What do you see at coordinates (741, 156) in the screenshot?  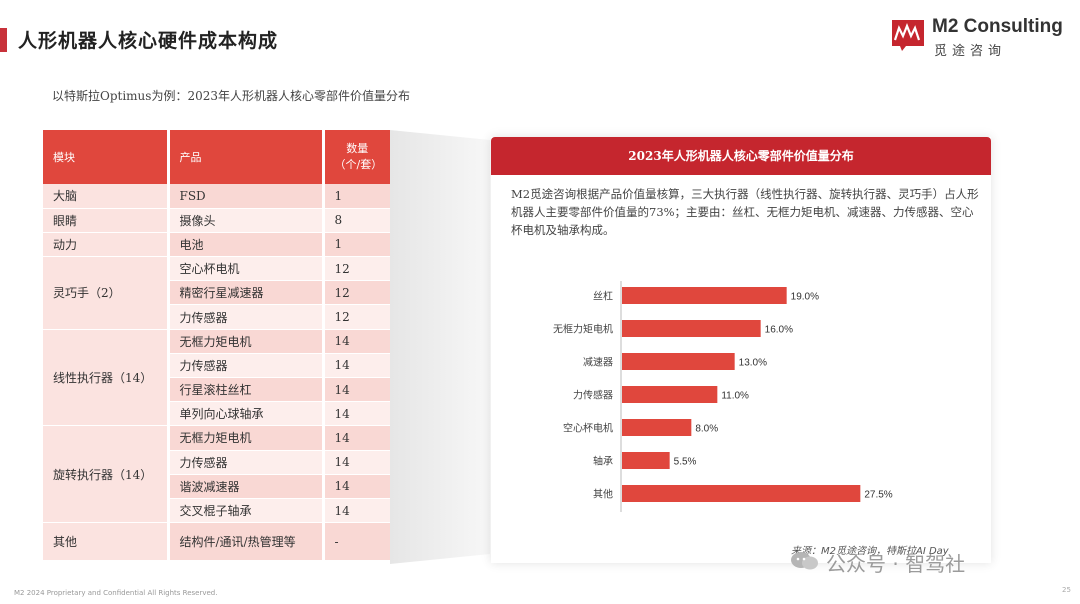 I see `panel-header: 2023年人形机器人核心零部件价值量分布` at bounding box center [741, 156].